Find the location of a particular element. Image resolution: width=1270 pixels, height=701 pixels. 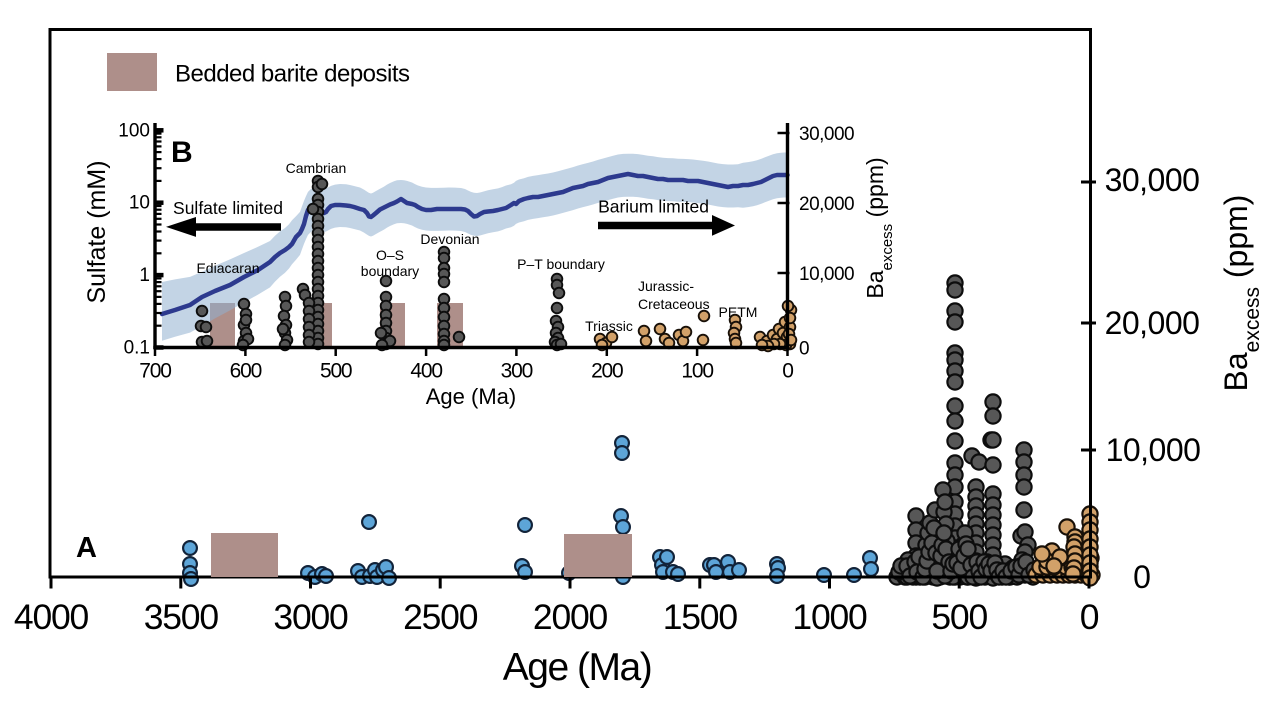

svg-text: 2000 is located at coordinates (570, 617).